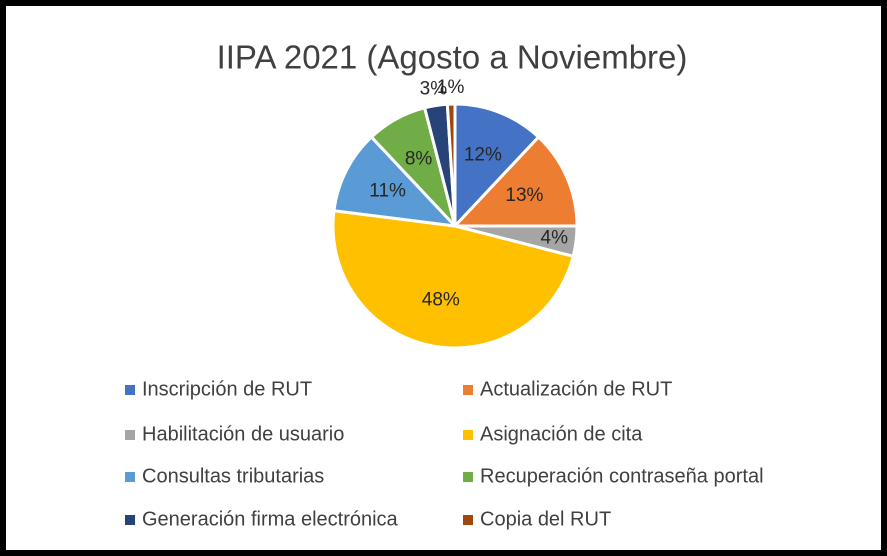 This screenshot has width=887, height=556. What do you see at coordinates (243, 434) in the screenshot?
I see `legend-label: Habilitación de usuario` at bounding box center [243, 434].